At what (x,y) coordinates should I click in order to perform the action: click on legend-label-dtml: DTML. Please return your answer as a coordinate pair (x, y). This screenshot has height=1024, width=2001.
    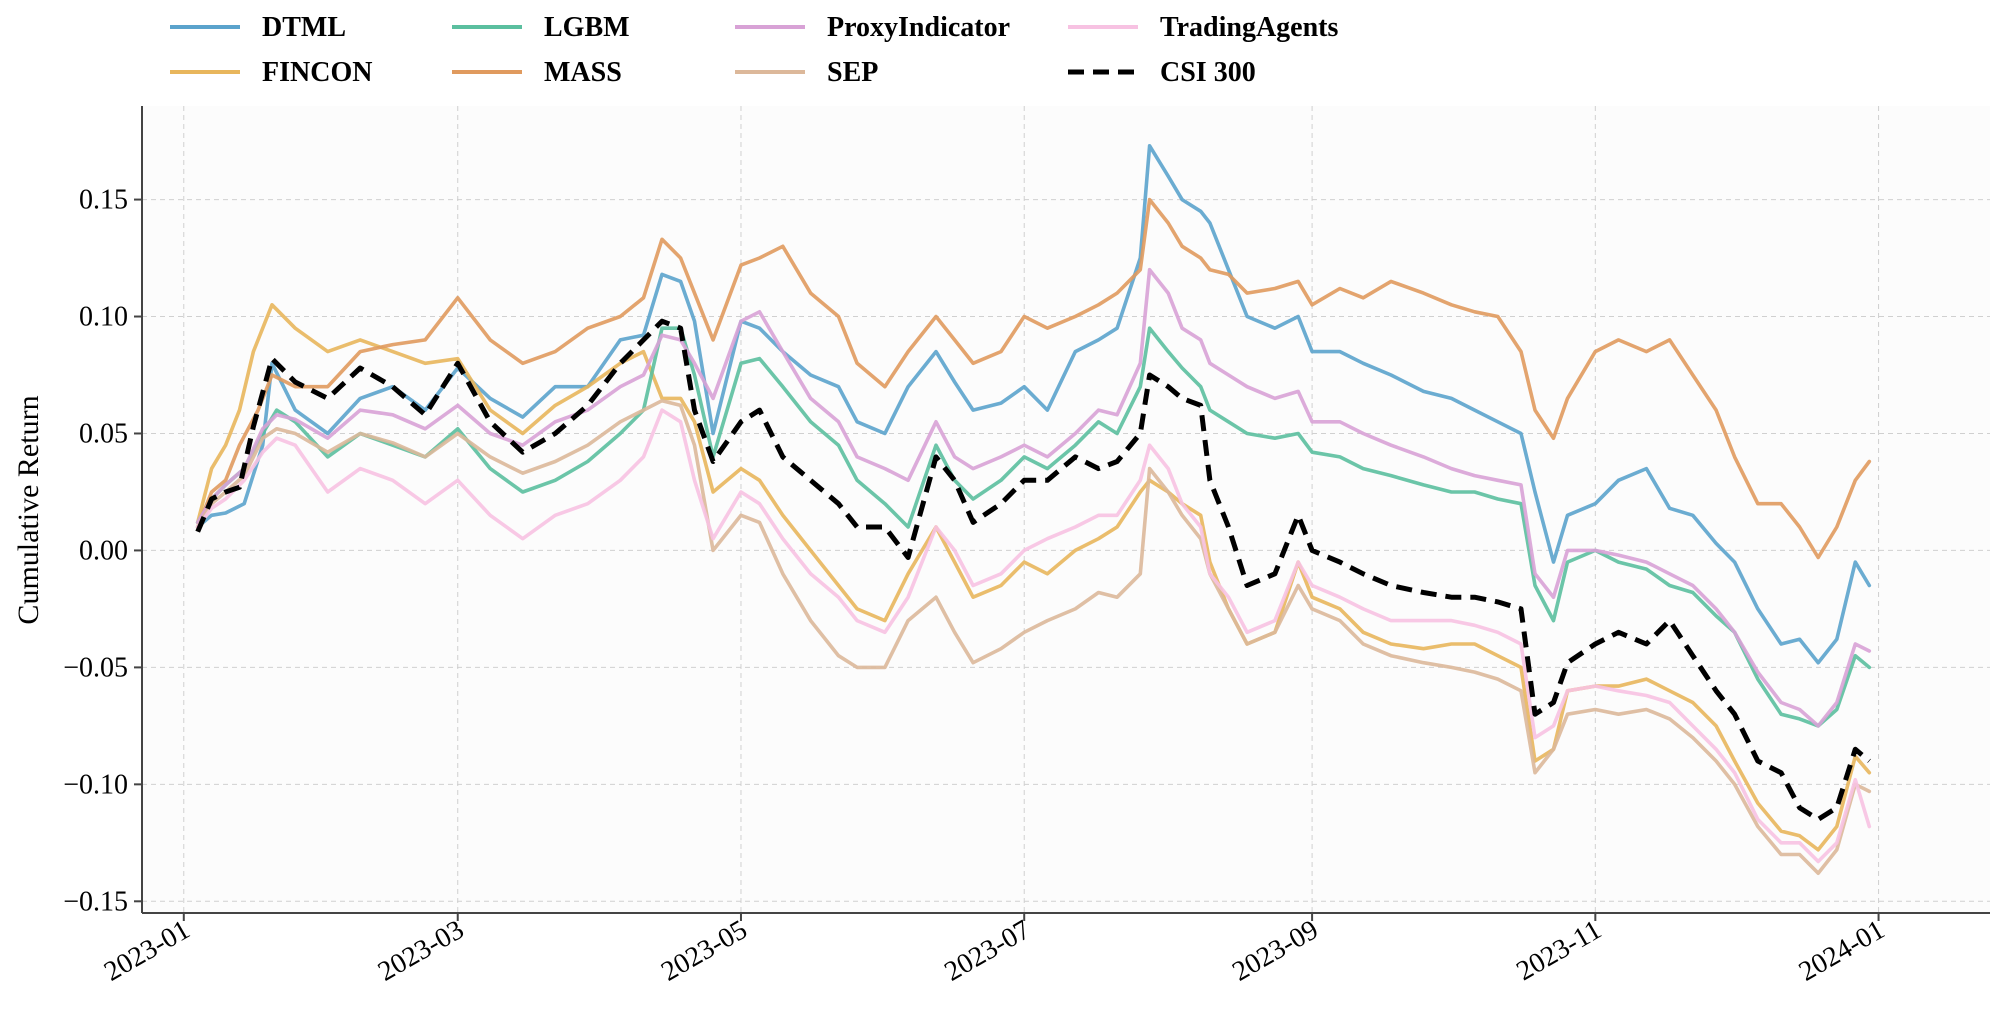
    Looking at the image, I should click on (304, 27).